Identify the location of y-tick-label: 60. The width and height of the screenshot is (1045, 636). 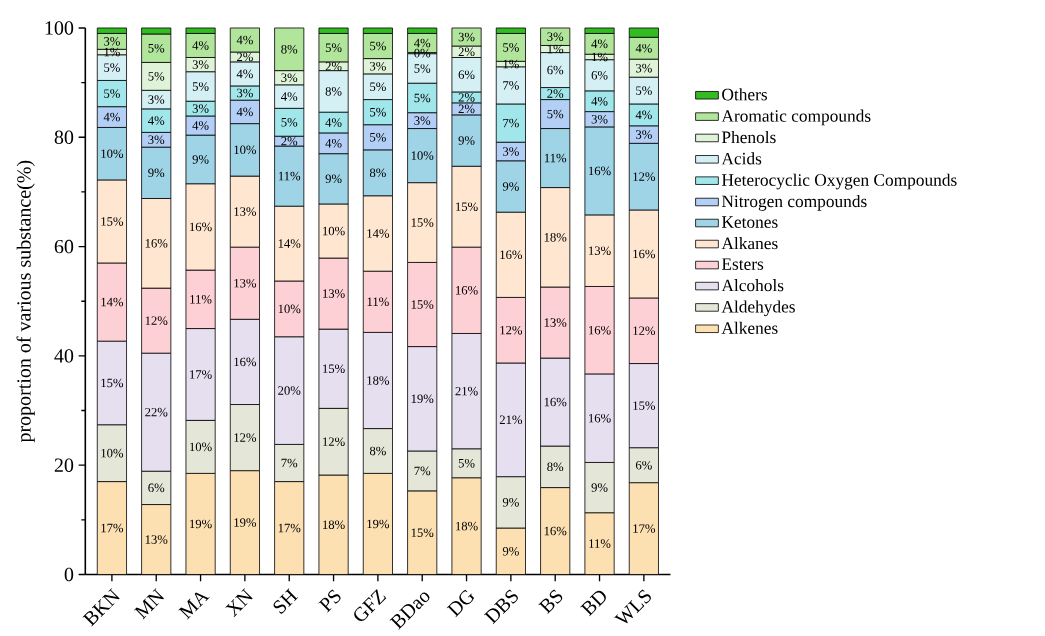
(64, 246).